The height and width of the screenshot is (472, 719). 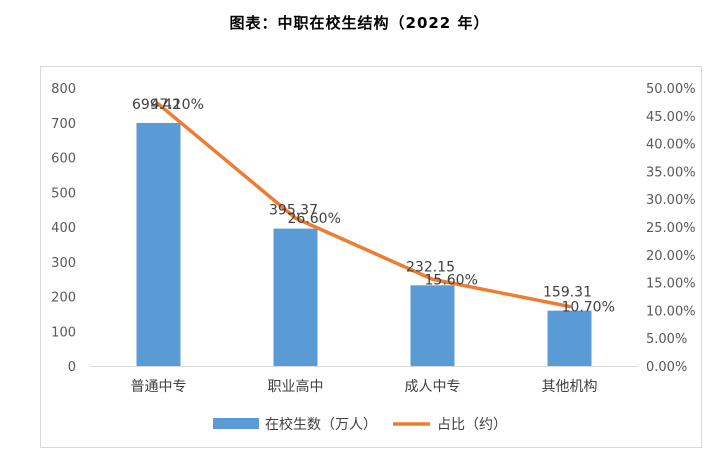 What do you see at coordinates (63, 263) in the screenshot?
I see `left-tick-label: 300` at bounding box center [63, 263].